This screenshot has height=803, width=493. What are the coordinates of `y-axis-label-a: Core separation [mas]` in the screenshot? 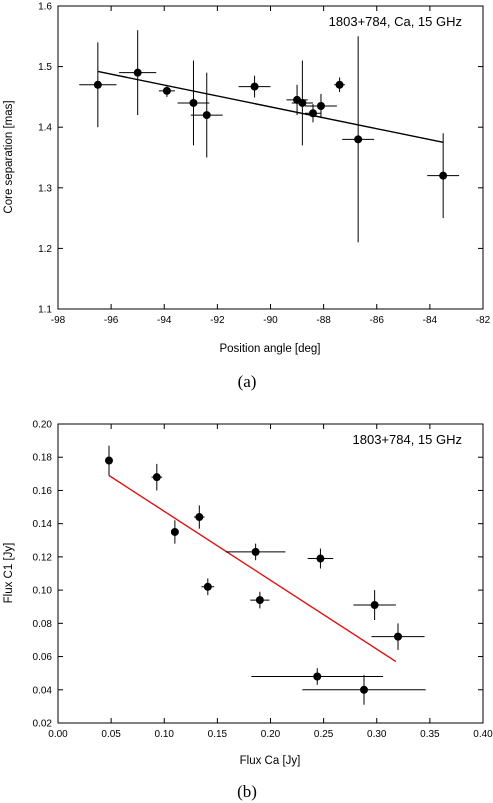 It's located at (9, 156).